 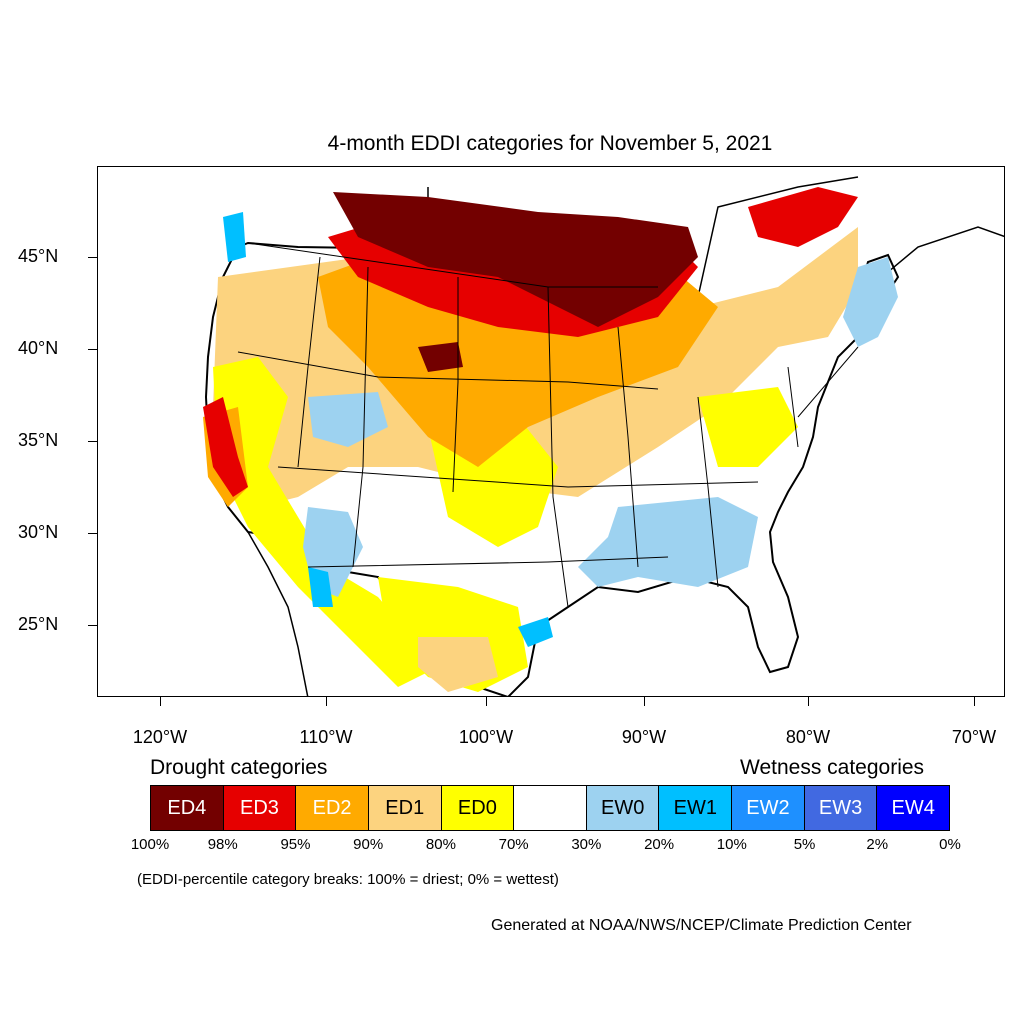 What do you see at coordinates (668, 542) in the screenshot?
I see `ew0-region-south` at bounding box center [668, 542].